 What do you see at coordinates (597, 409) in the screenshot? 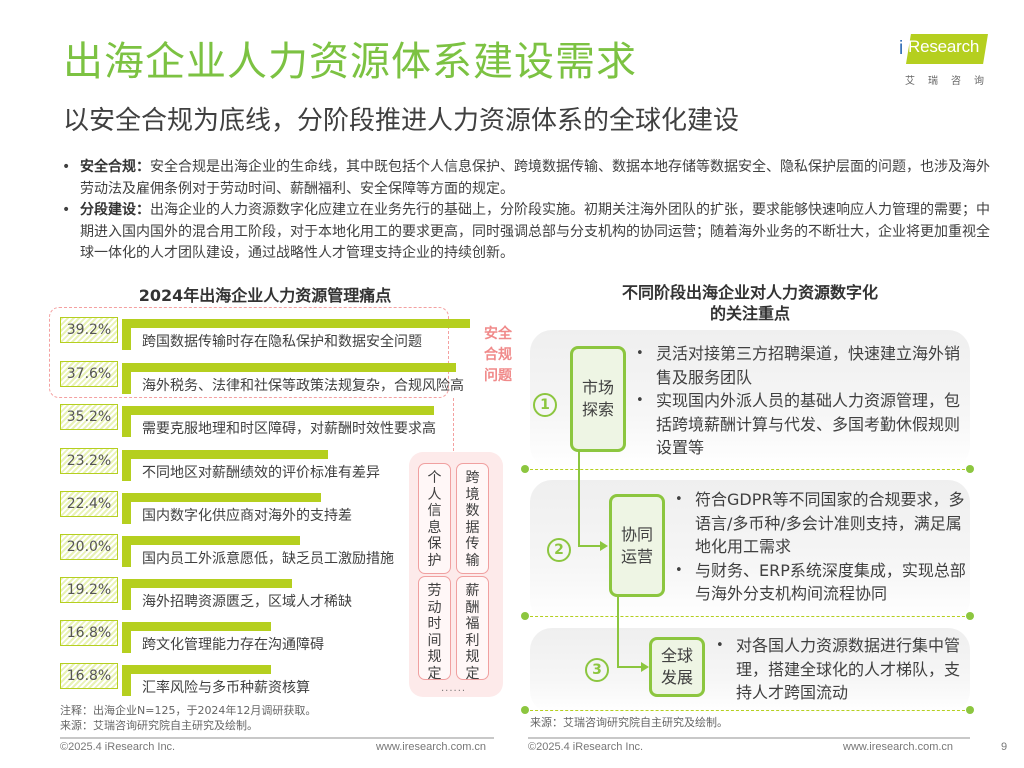
I see `stage-name: 探索` at bounding box center [597, 409].